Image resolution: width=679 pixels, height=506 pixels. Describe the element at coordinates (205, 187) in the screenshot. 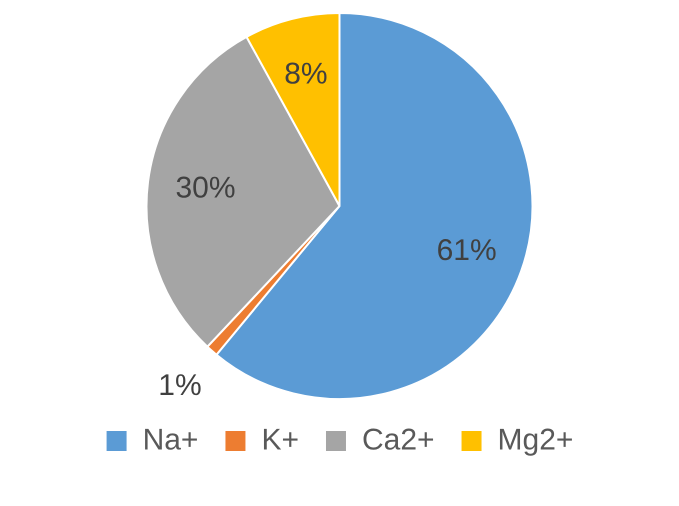

I see `data-label: 30%` at that location.